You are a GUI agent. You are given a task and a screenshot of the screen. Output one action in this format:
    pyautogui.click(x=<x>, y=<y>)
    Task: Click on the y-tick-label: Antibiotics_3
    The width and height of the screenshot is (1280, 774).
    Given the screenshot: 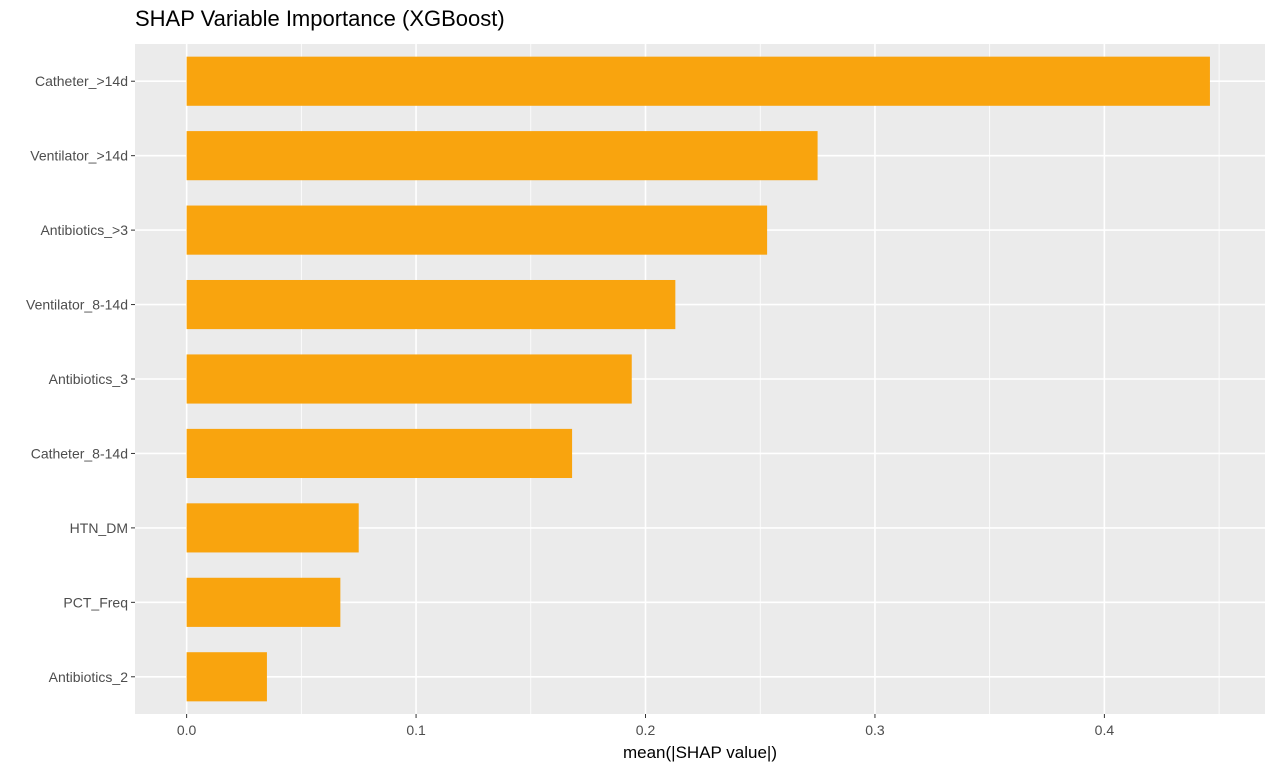 What is the action you would take?
    pyautogui.click(x=89, y=379)
    